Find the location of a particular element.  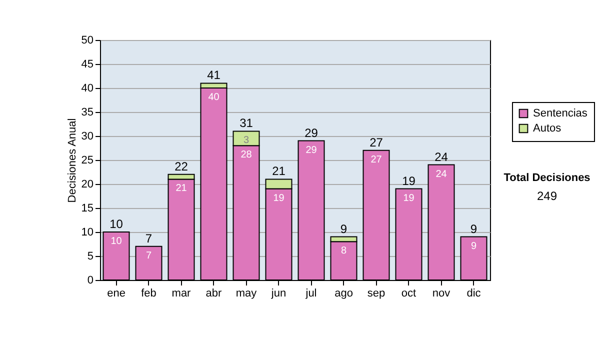

data-label: 3 is located at coordinates (246, 140).